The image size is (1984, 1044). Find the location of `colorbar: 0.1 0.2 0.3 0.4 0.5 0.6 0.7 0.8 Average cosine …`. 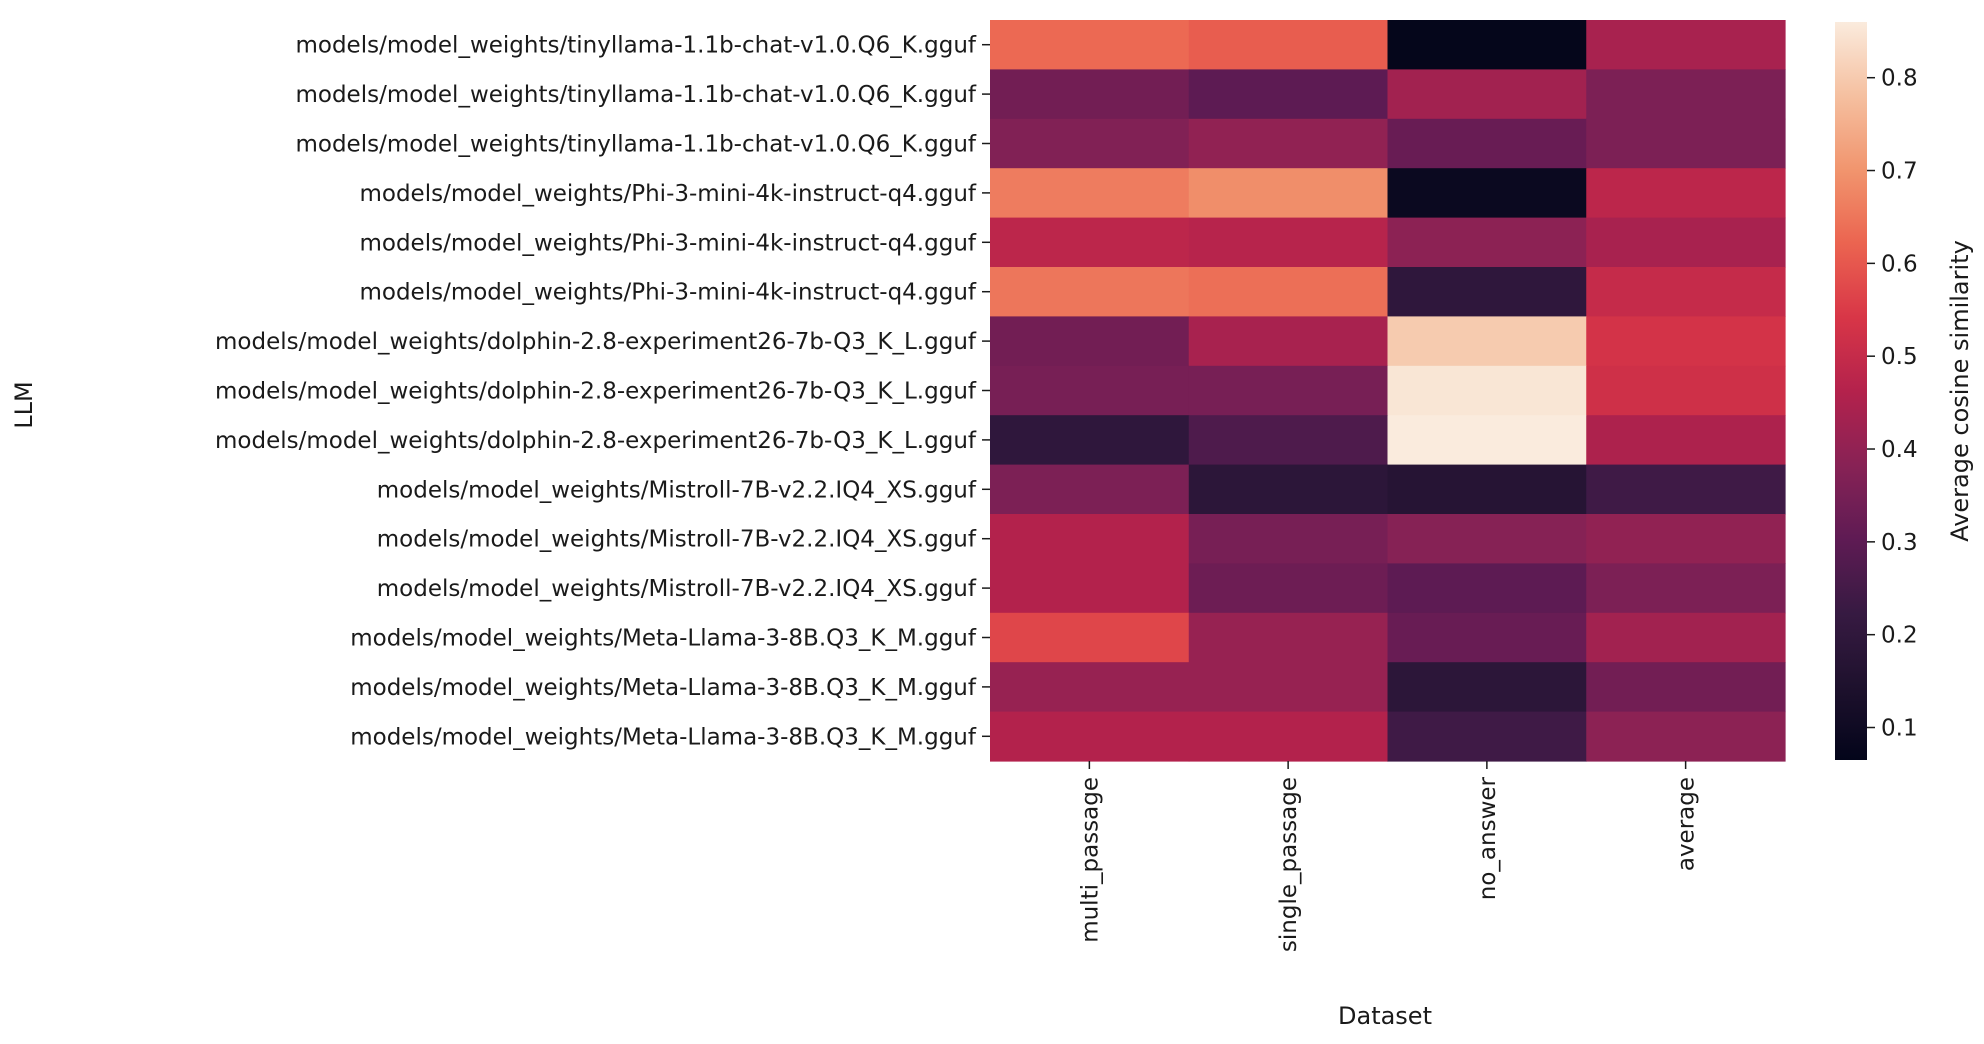

colorbar: 0.1 0.2 0.3 0.4 0.5 0.6 0.7 0.8 Average cosine … is located at coordinates (1904, 391).